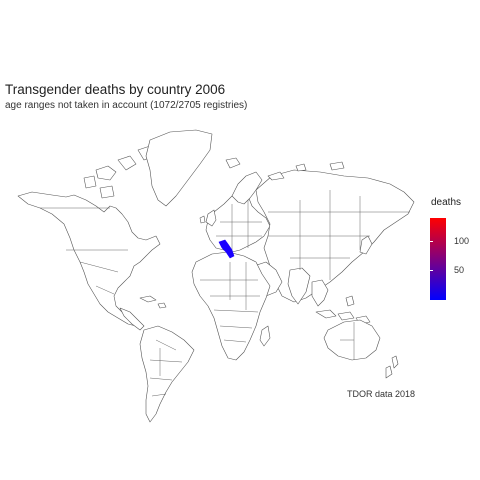 This screenshot has width=480, height=480. Describe the element at coordinates (233, 163) in the screenshot. I see `iceland-landmass` at that location.